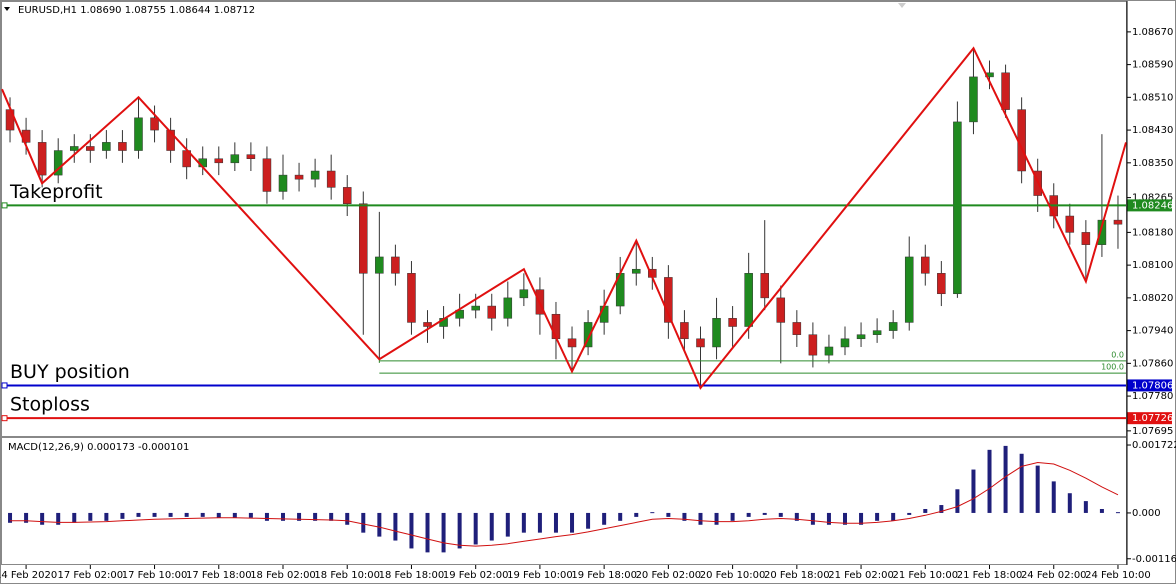 Image resolution: width=1176 pixels, height=584 pixels. Describe the element at coordinates (1152, 298) in the screenshot. I see `y-tick-label: 1.08020` at that location.